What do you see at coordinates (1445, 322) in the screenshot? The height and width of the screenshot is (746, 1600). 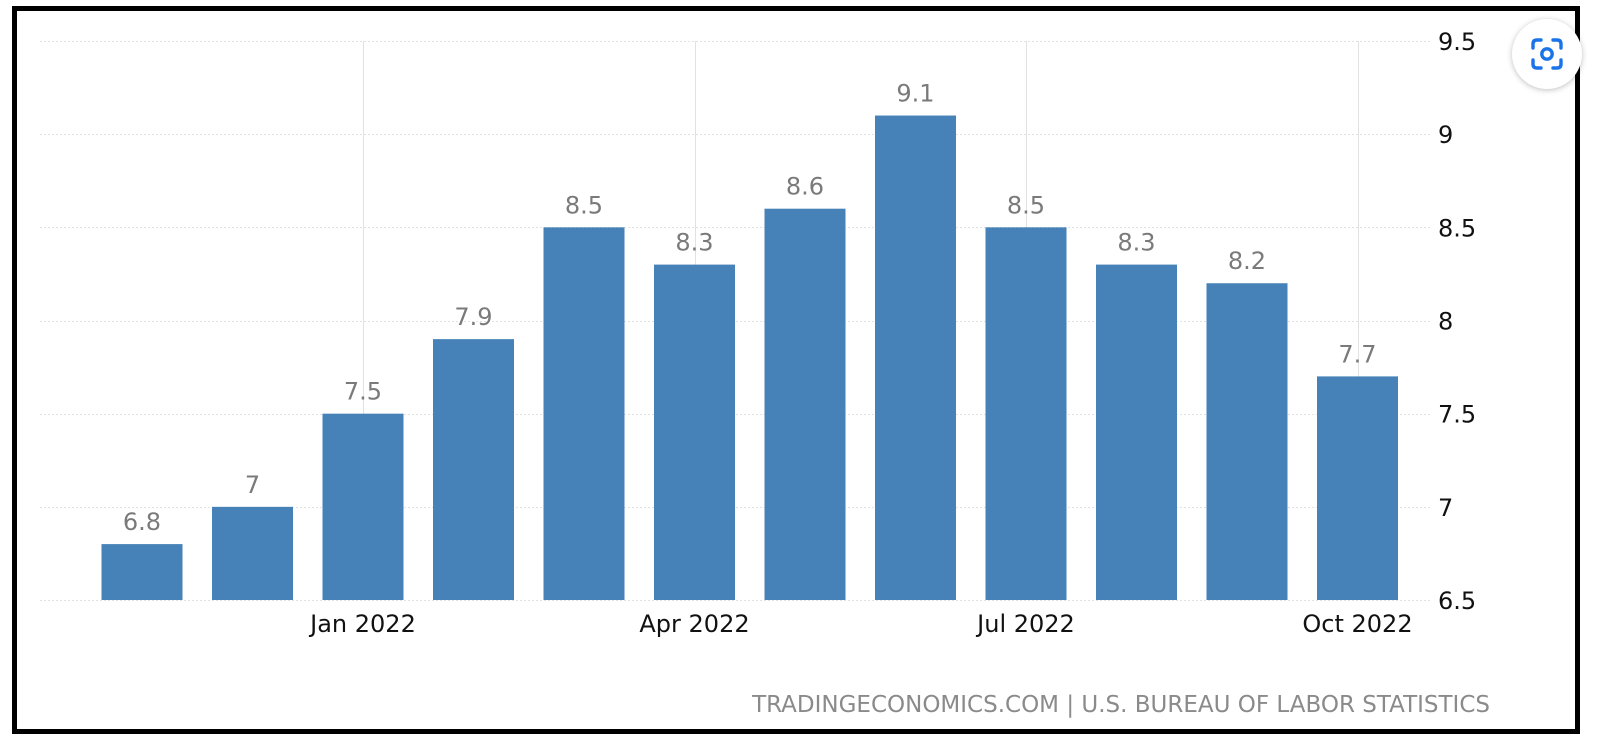 I see `y-tick-label: 8` at bounding box center [1445, 322].